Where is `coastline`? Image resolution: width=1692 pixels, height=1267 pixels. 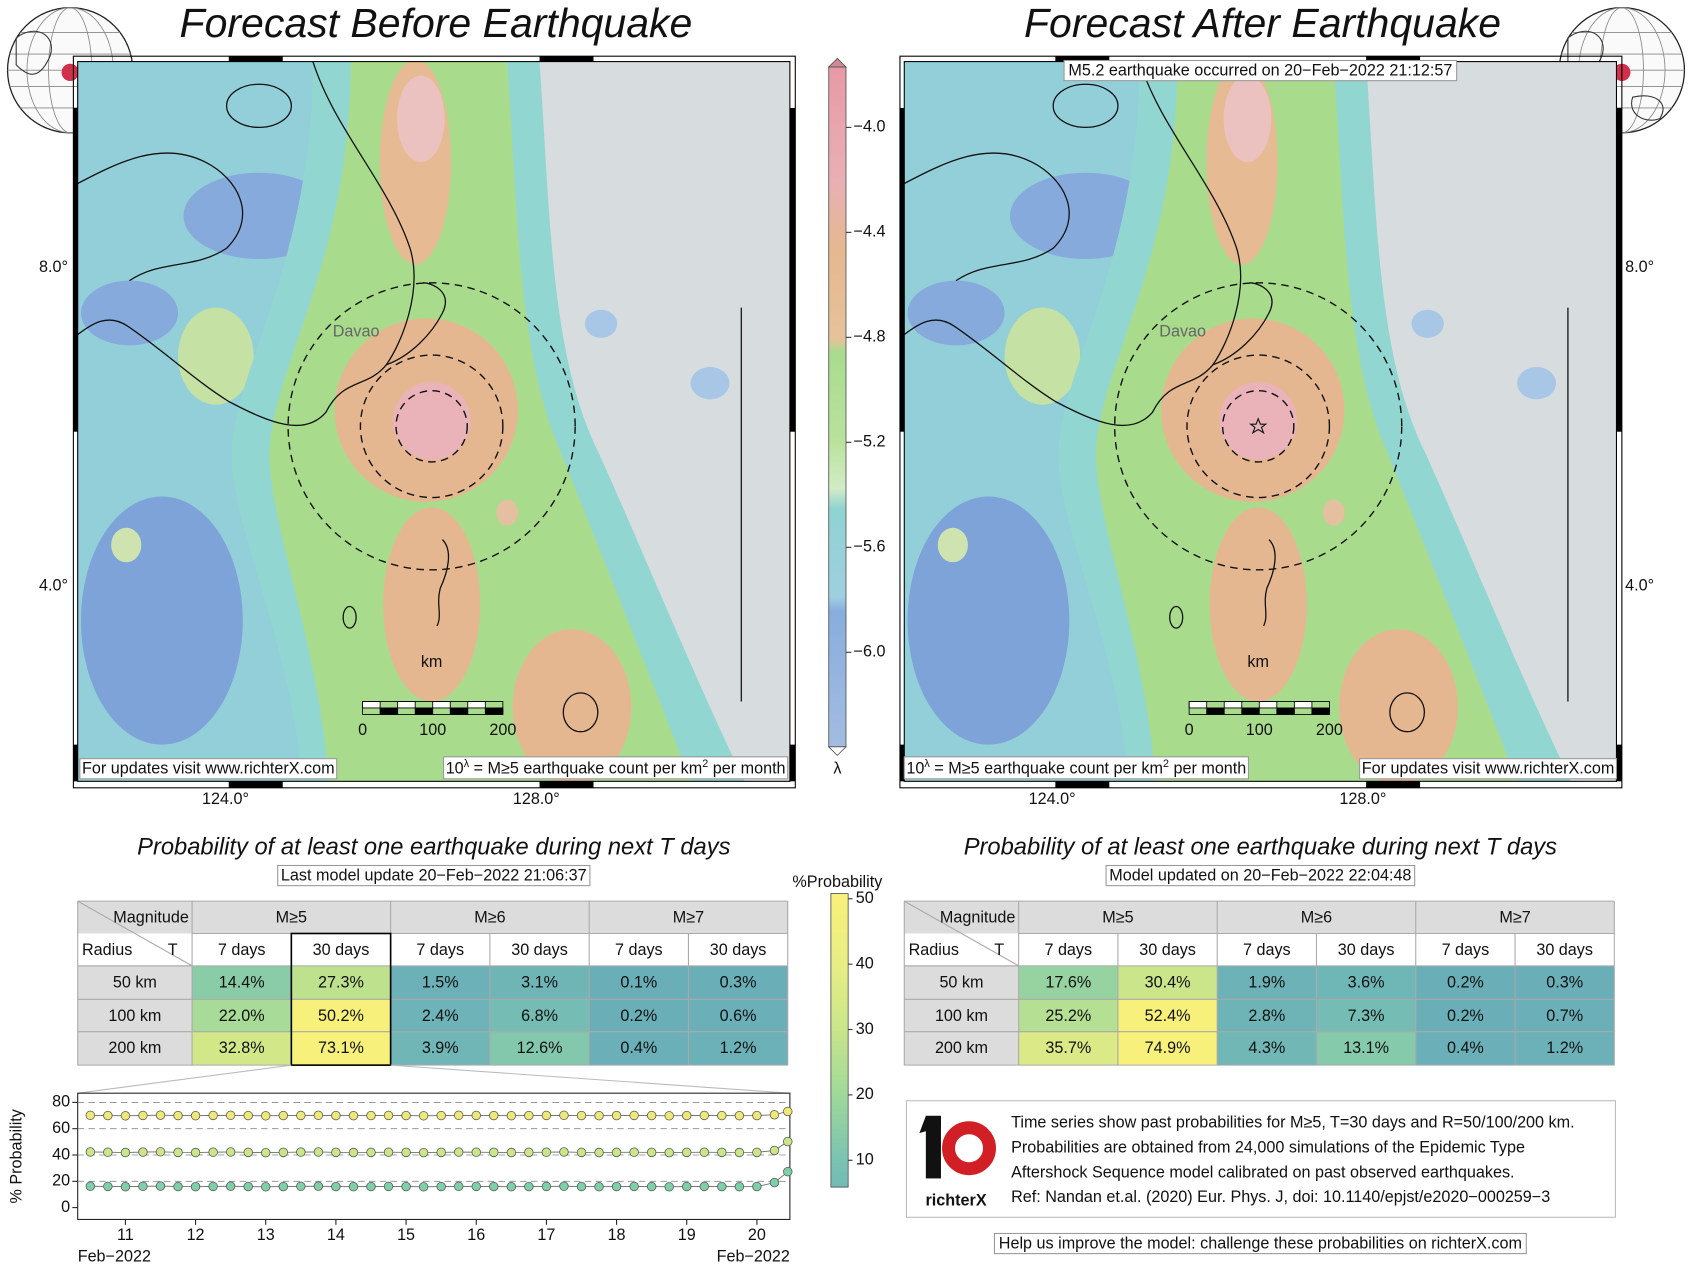 coastline is located at coordinates (416, 324).